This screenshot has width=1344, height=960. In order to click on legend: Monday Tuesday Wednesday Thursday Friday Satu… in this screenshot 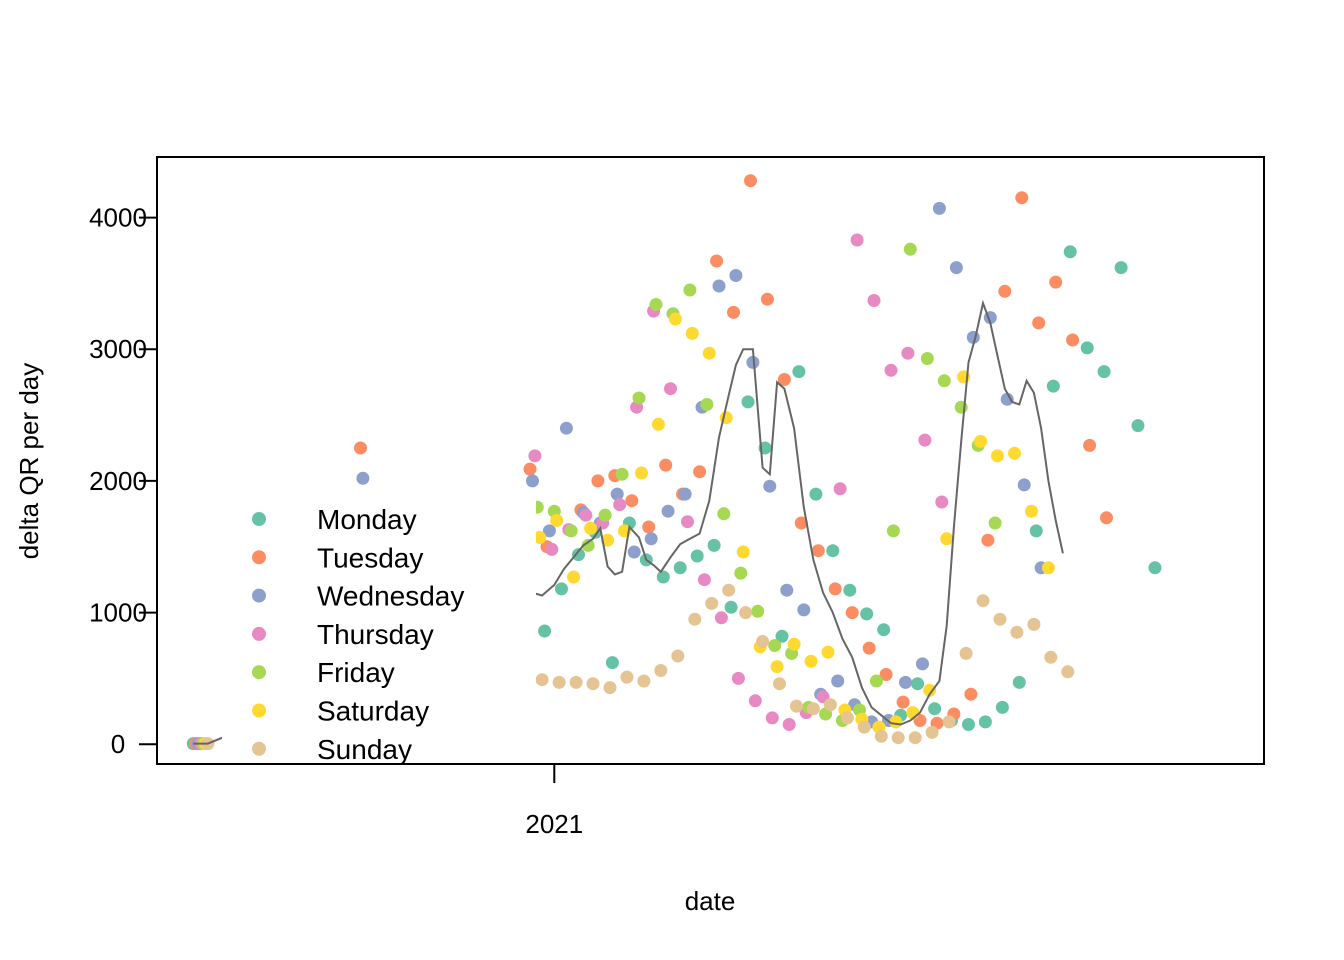, I will do `click(358, 634)`.